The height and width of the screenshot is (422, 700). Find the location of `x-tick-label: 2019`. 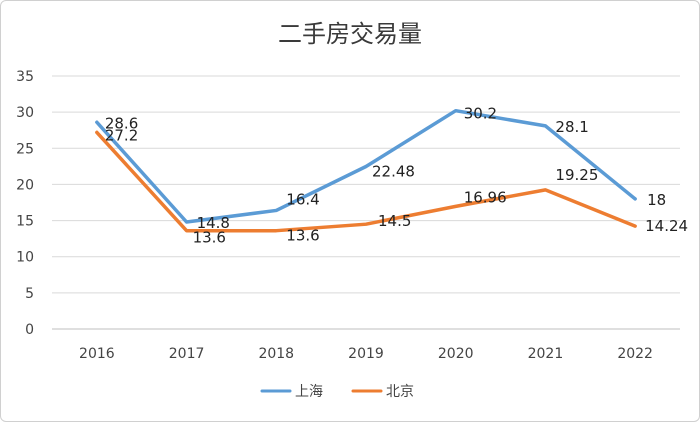

x-tick-label: 2019 is located at coordinates (366, 354).